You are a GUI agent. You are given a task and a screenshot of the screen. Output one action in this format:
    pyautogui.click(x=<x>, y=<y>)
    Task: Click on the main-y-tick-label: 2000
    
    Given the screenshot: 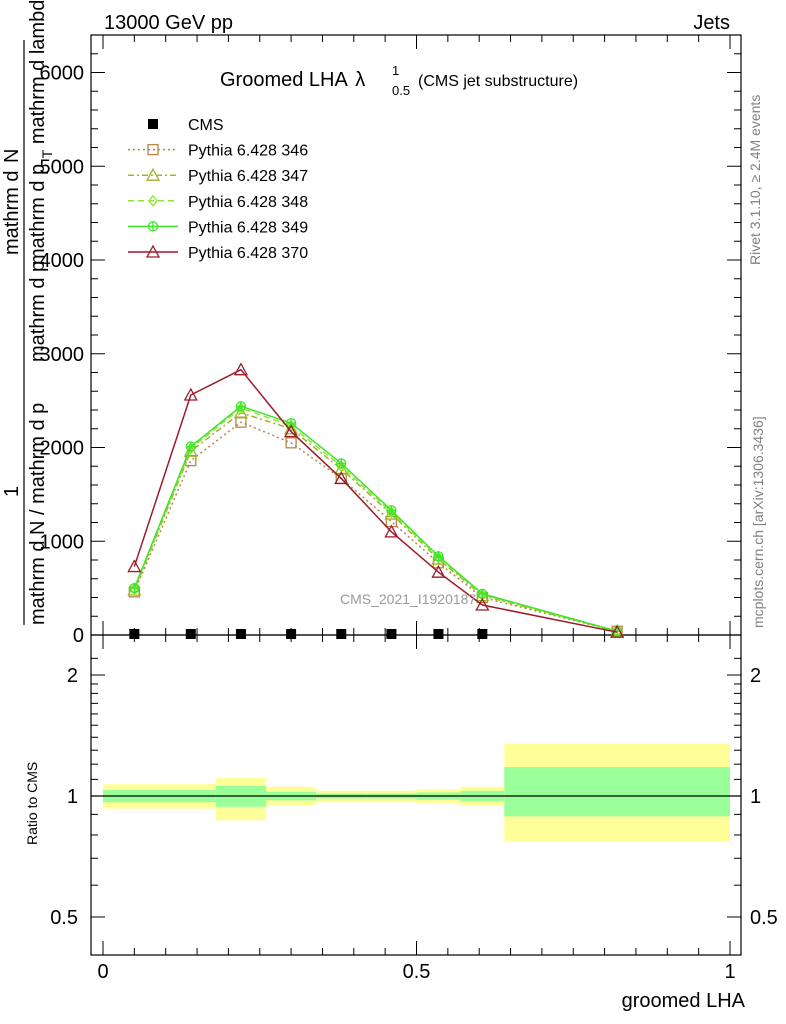 What is the action you would take?
    pyautogui.click(x=62, y=449)
    